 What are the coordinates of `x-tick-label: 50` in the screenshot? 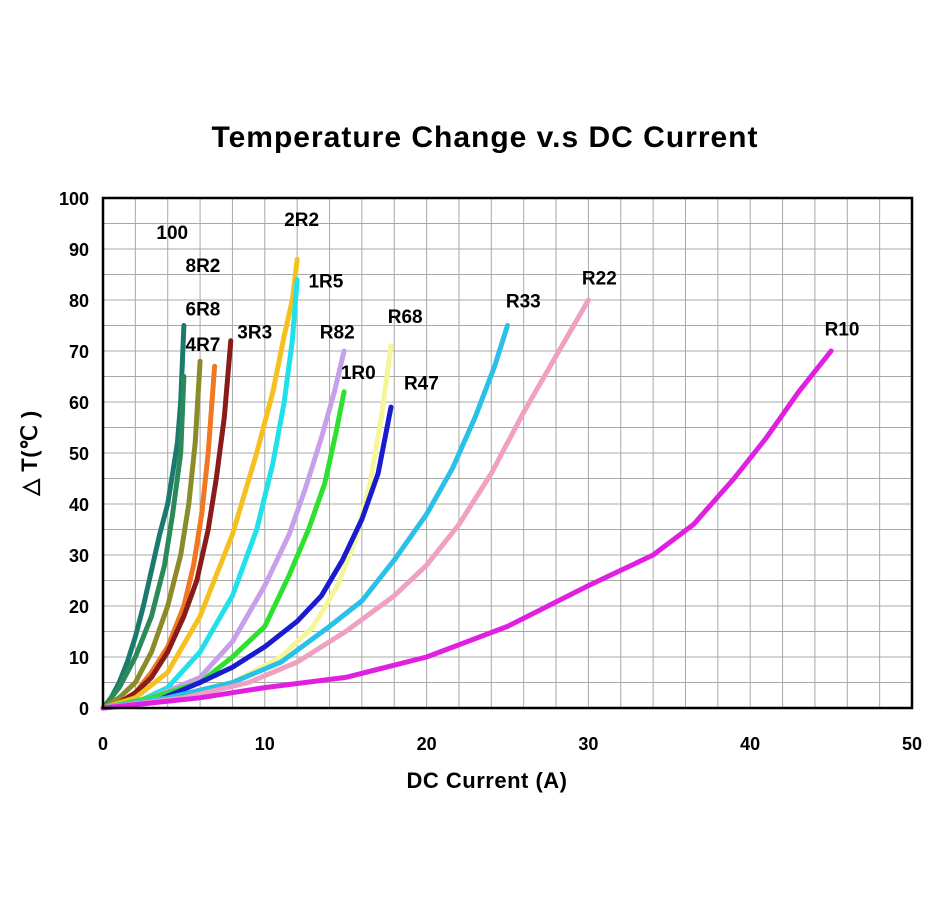 It's located at (912, 744).